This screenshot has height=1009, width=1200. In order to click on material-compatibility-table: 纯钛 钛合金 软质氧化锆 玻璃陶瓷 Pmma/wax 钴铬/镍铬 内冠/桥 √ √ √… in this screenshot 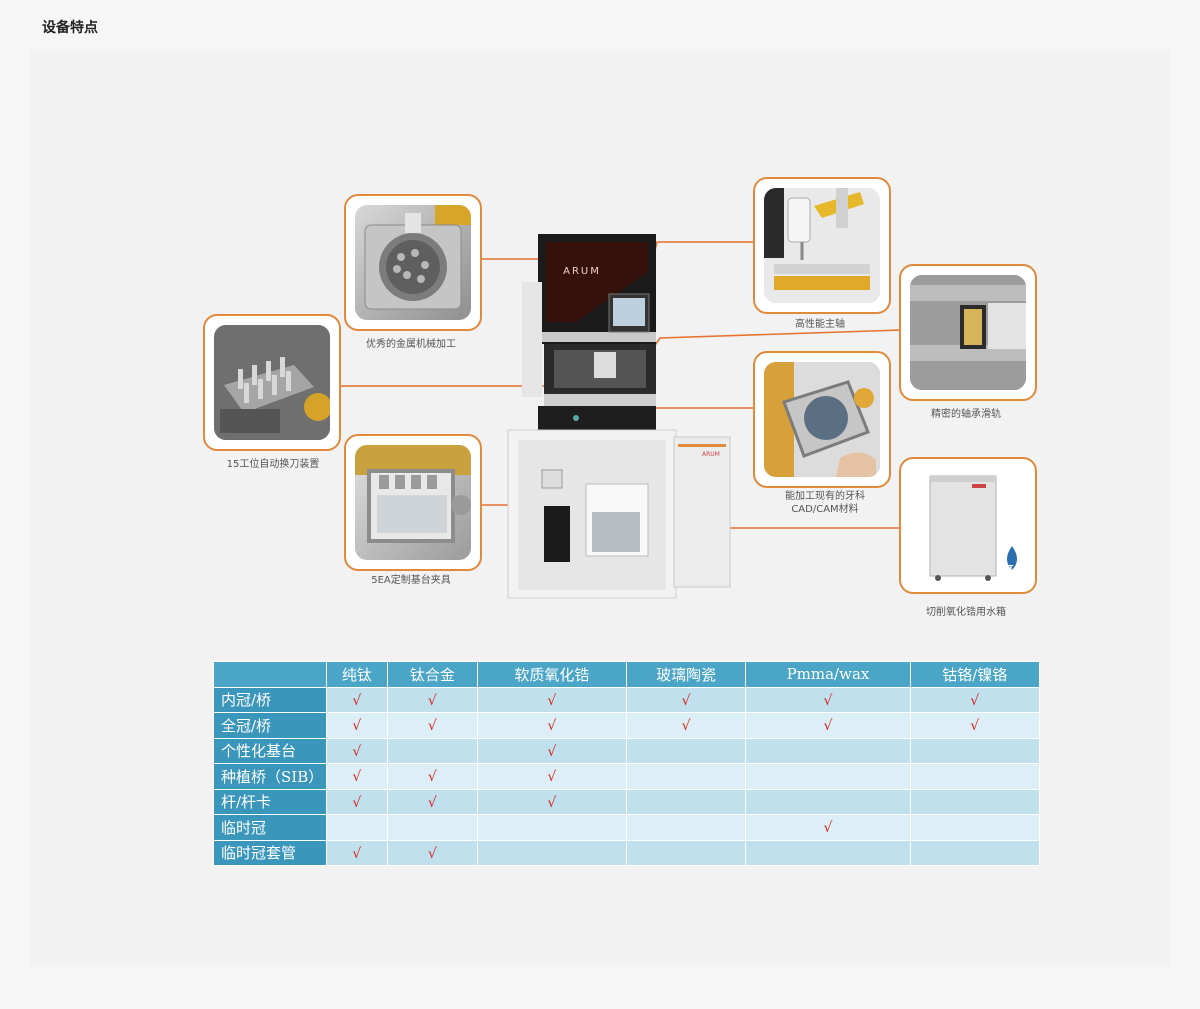, I will do `click(626, 763)`.